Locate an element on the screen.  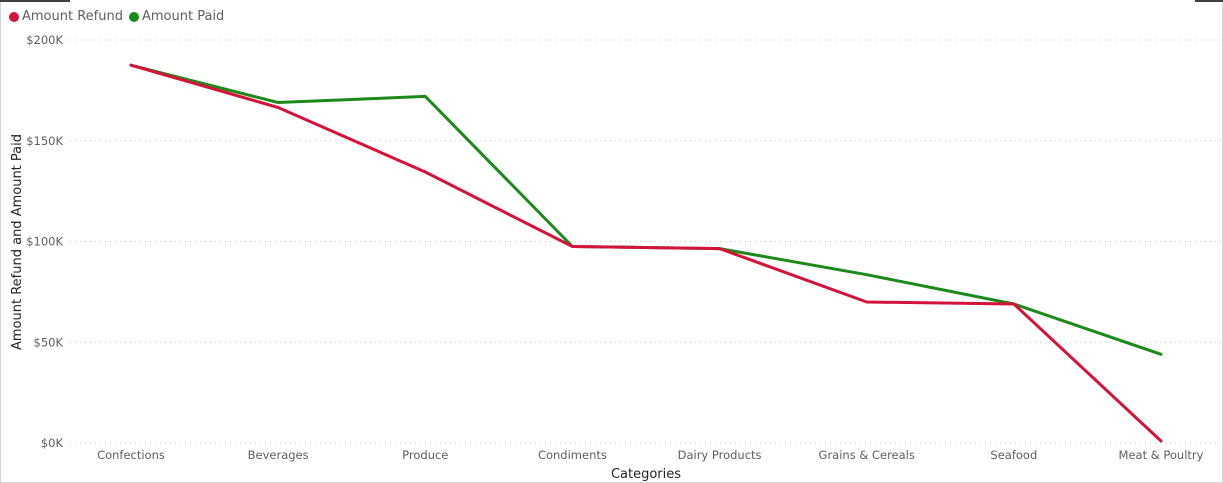
legend: Amount Refund Amount Paid is located at coordinates (119, 16).